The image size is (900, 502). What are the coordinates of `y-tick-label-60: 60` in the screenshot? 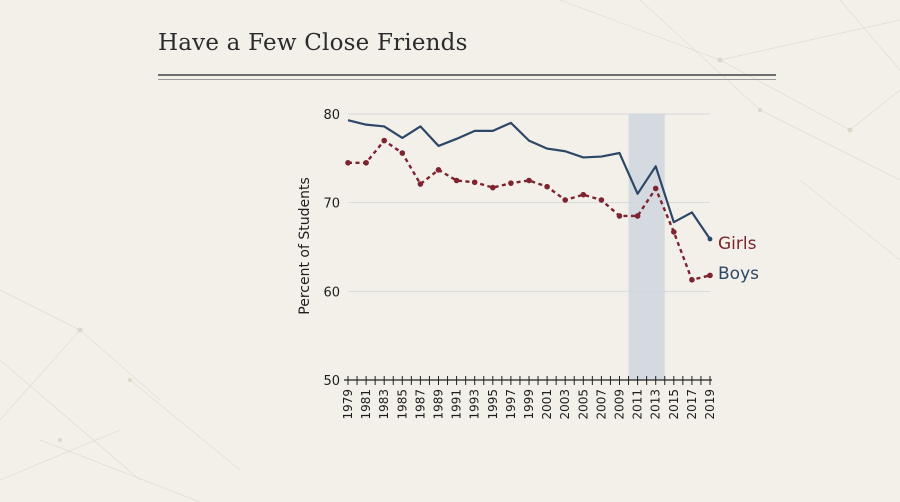 It's located at (331, 292).